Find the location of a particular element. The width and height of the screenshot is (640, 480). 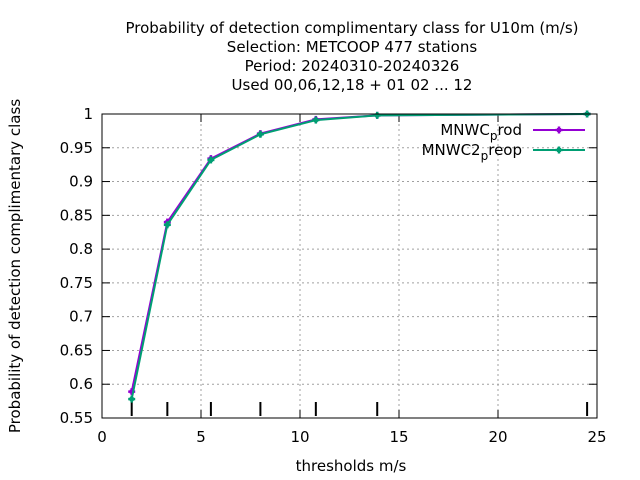

x-tick-label: 10 is located at coordinates (299, 437).